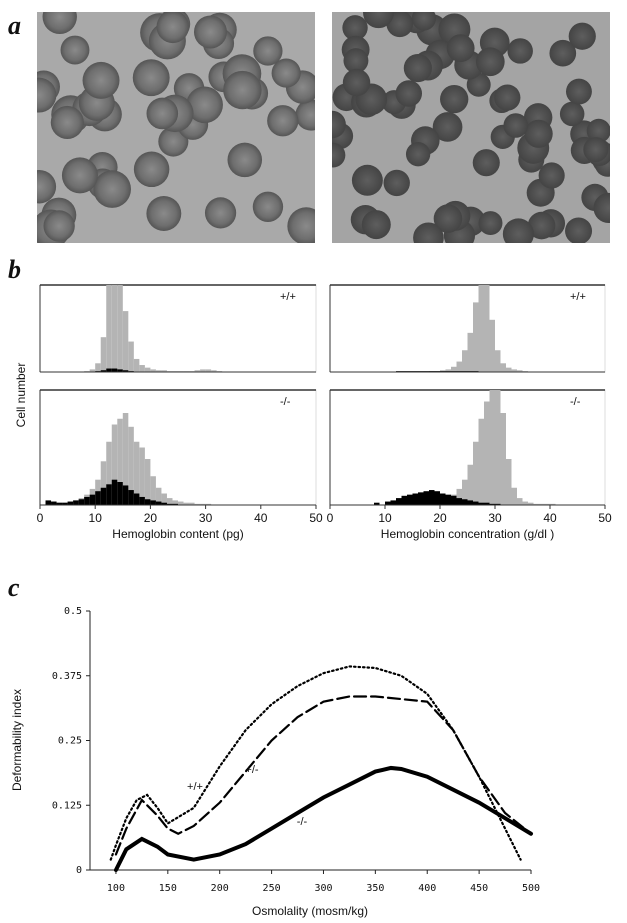 This screenshot has width=627, height=923. What do you see at coordinates (323, 775) in the screenshot?
I see `data-line` at bounding box center [323, 775].